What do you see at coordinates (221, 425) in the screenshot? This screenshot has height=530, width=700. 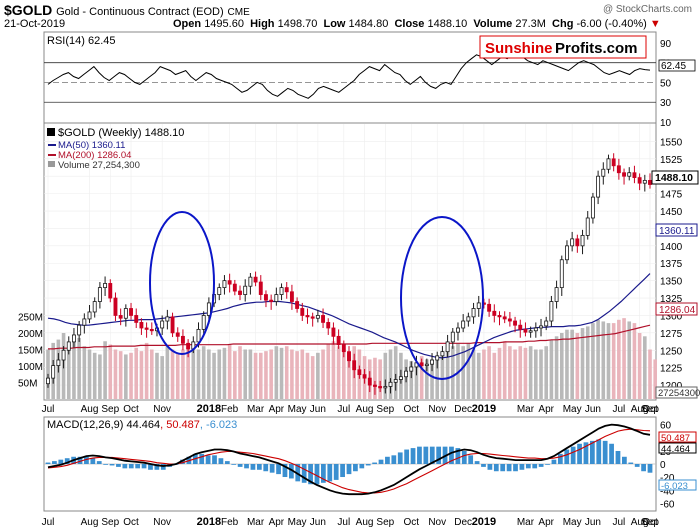 I see `macd-legend-hist: -6.023` at bounding box center [221, 425].